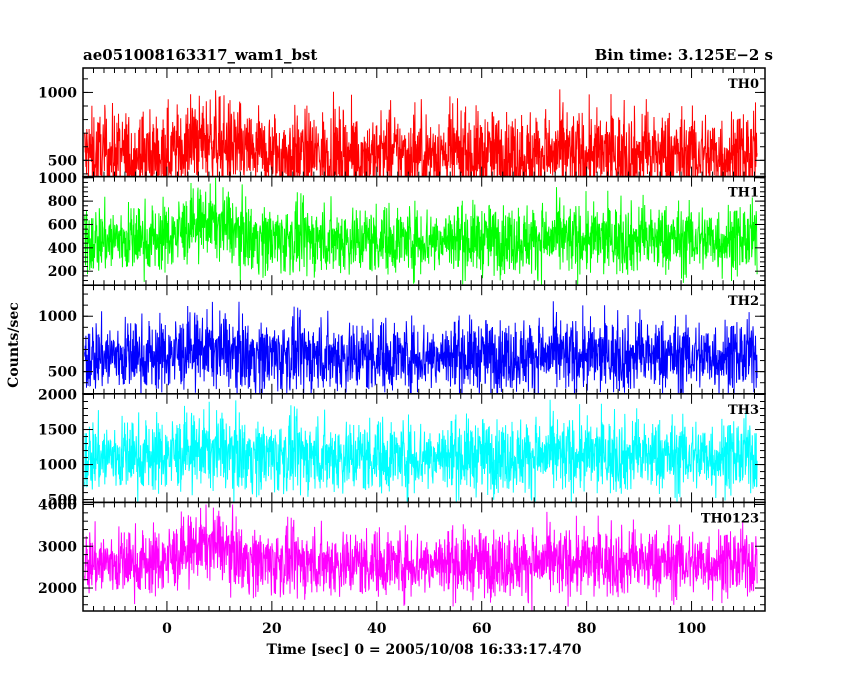 Image resolution: width=850 pixels, height=684 pixels. Describe the element at coordinates (424, 650) in the screenshot. I see `x-axis-label: Time [sec] 0 = 2005/10/08 16:33:17.470` at that location.